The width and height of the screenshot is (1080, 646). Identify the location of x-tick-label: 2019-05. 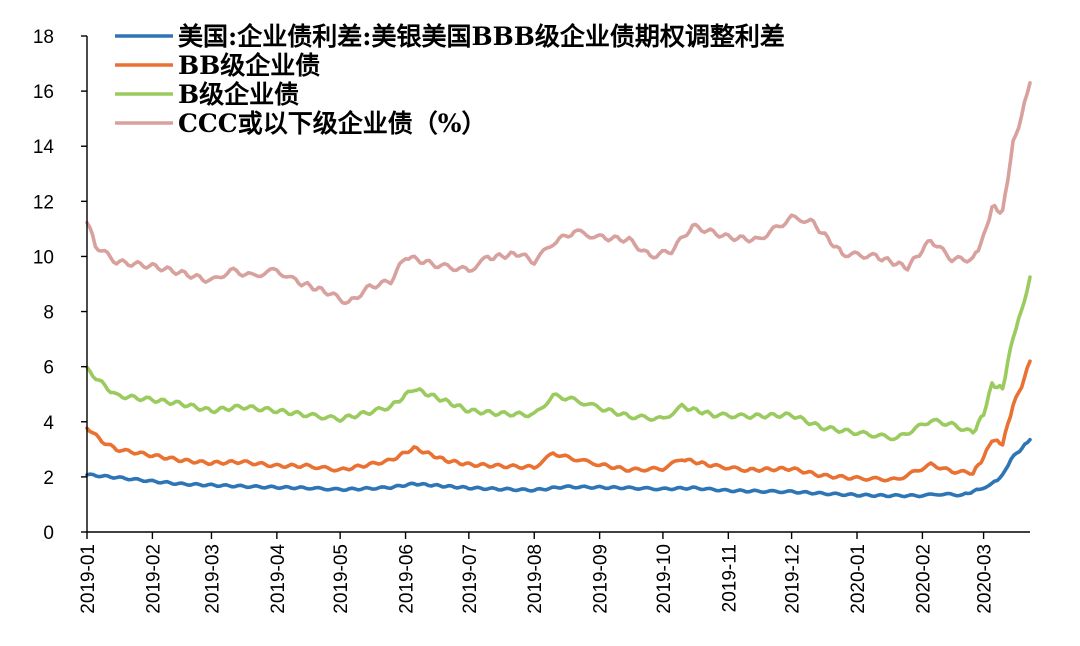
(341, 579).